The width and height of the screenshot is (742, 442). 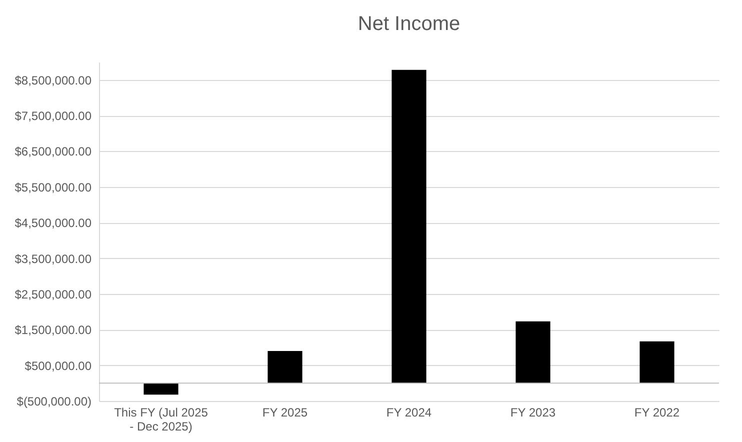 I want to click on x-tick-label: FY 2023, so click(x=533, y=413).